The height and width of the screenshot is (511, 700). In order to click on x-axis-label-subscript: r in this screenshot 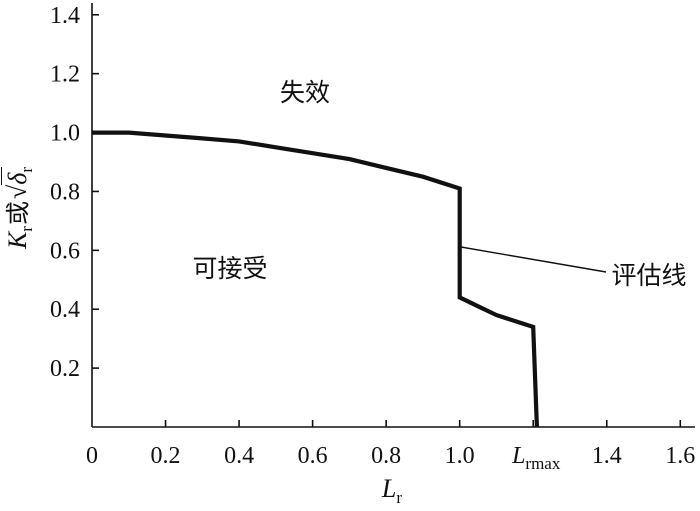, I will do `click(399, 497)`.